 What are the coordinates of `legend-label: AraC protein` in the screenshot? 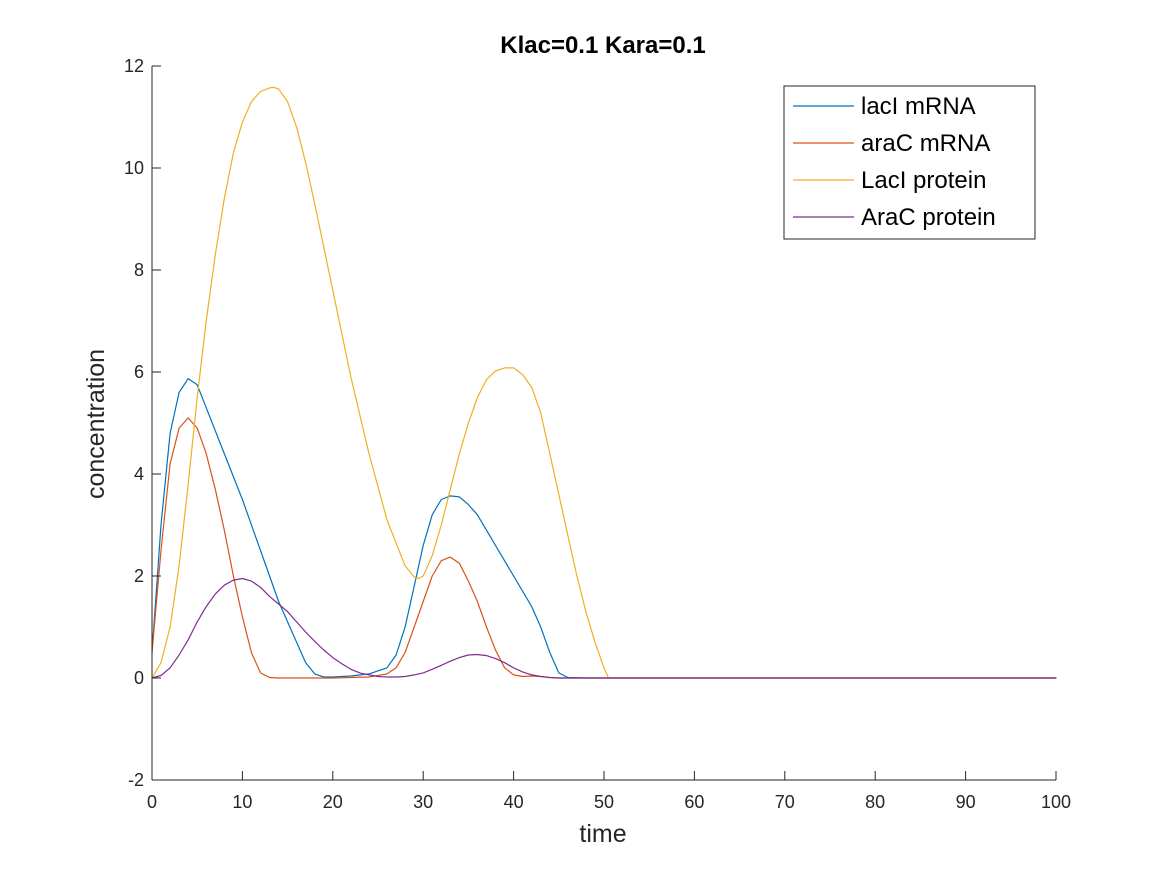 It's located at (928, 217).